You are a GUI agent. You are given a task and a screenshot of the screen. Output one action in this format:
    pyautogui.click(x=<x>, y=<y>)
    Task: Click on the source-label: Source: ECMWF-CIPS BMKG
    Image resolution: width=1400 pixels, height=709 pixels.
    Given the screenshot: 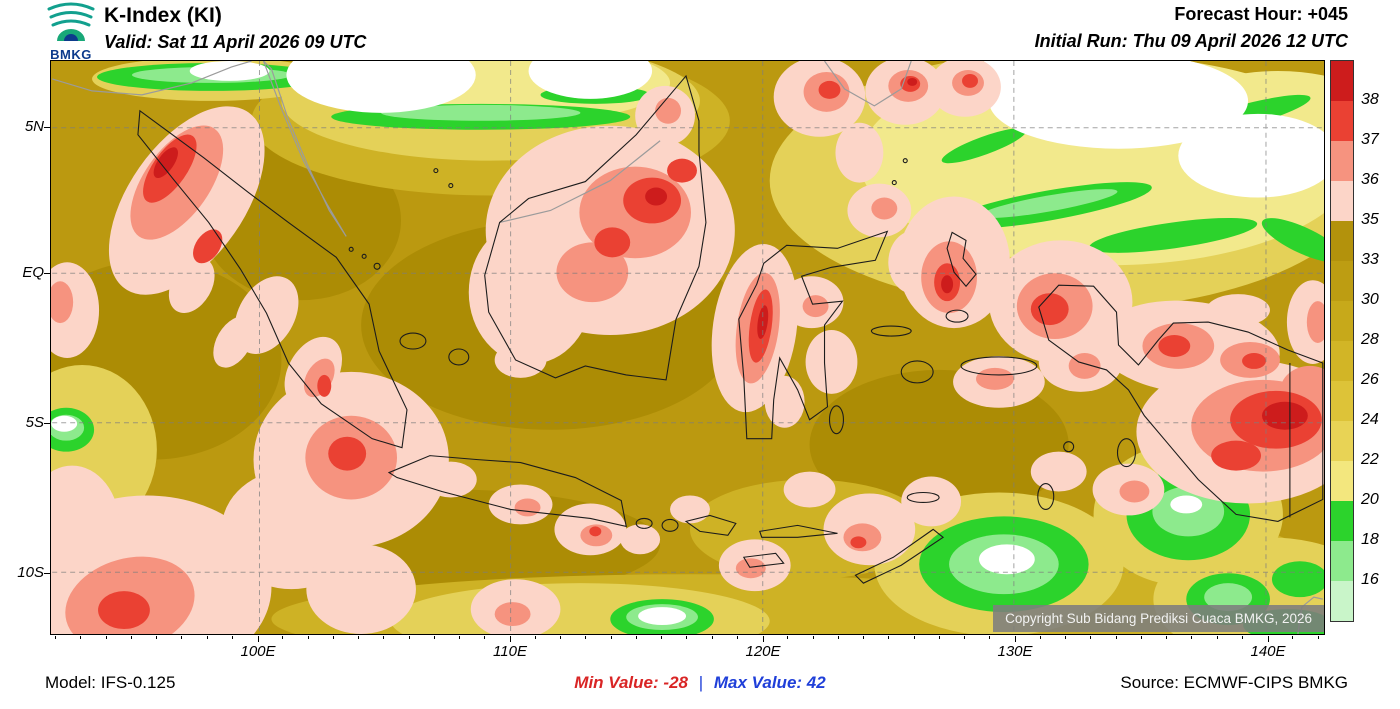 What is the action you would take?
    pyautogui.click(x=1234, y=682)
    